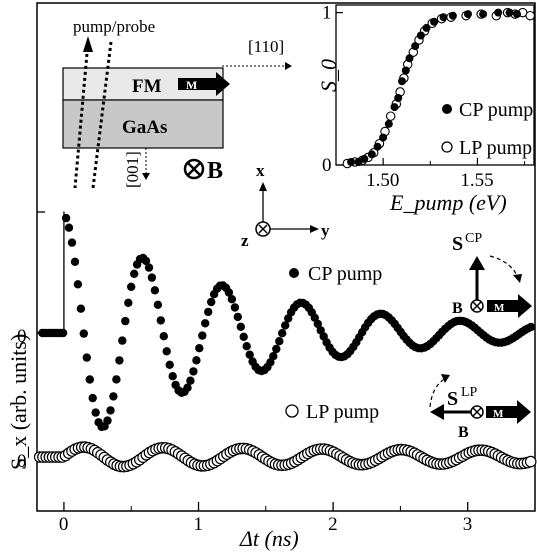 Image resolution: width=537 pixels, height=552 pixels. I want to click on inset-lp-point, so click(530, 15).